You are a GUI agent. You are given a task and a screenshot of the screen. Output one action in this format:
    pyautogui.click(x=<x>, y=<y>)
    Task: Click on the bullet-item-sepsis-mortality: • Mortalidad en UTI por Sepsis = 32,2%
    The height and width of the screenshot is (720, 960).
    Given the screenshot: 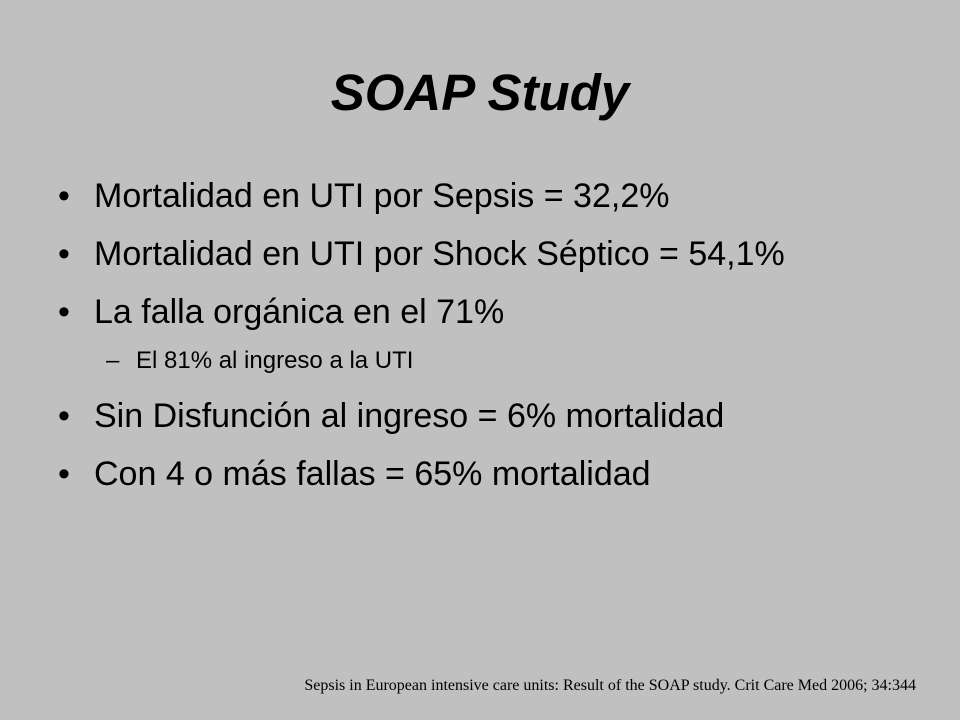 What is the action you would take?
    pyautogui.click(x=481, y=196)
    